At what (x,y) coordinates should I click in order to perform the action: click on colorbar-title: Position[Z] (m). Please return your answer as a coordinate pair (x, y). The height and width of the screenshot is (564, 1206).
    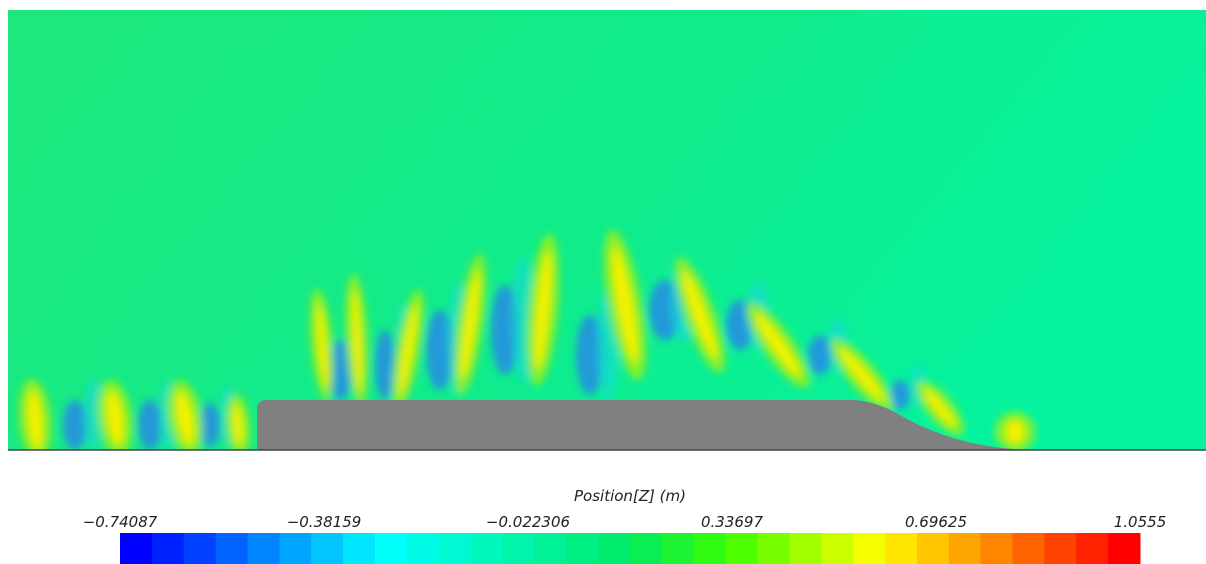
    Looking at the image, I should click on (630, 496).